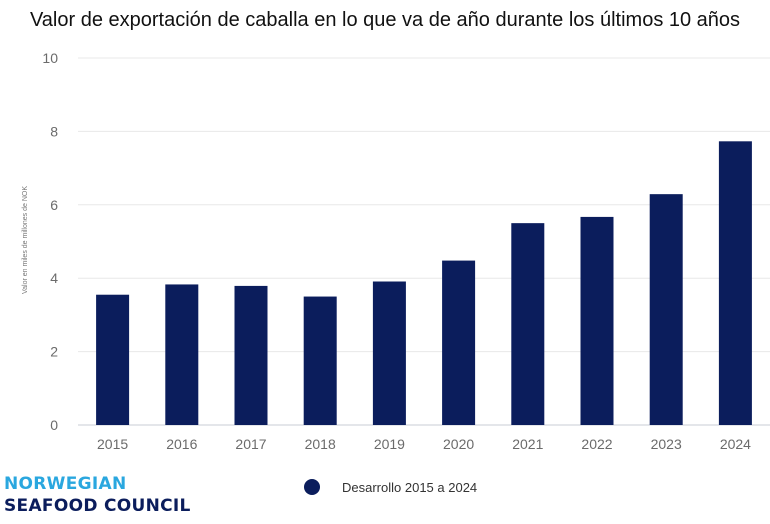 This screenshot has height=524, width=770. I want to click on x-tick-label: 2016, so click(181, 444).